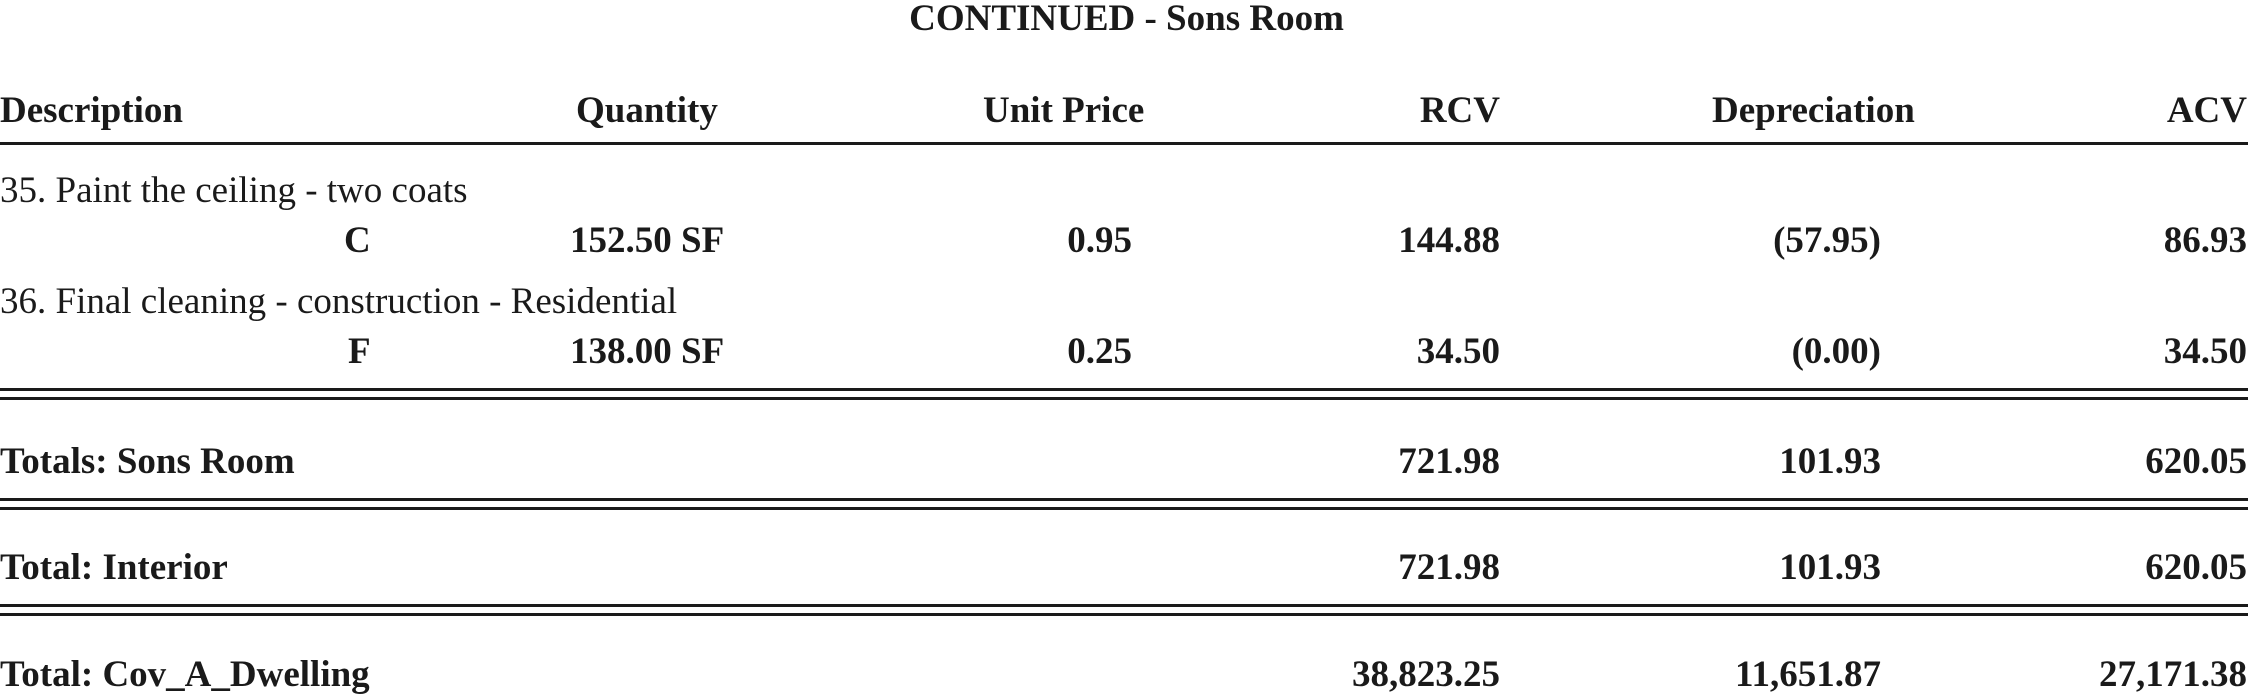 The image size is (2253, 697). I want to click on totals-rcv: 38,823.25, so click(1426, 674).